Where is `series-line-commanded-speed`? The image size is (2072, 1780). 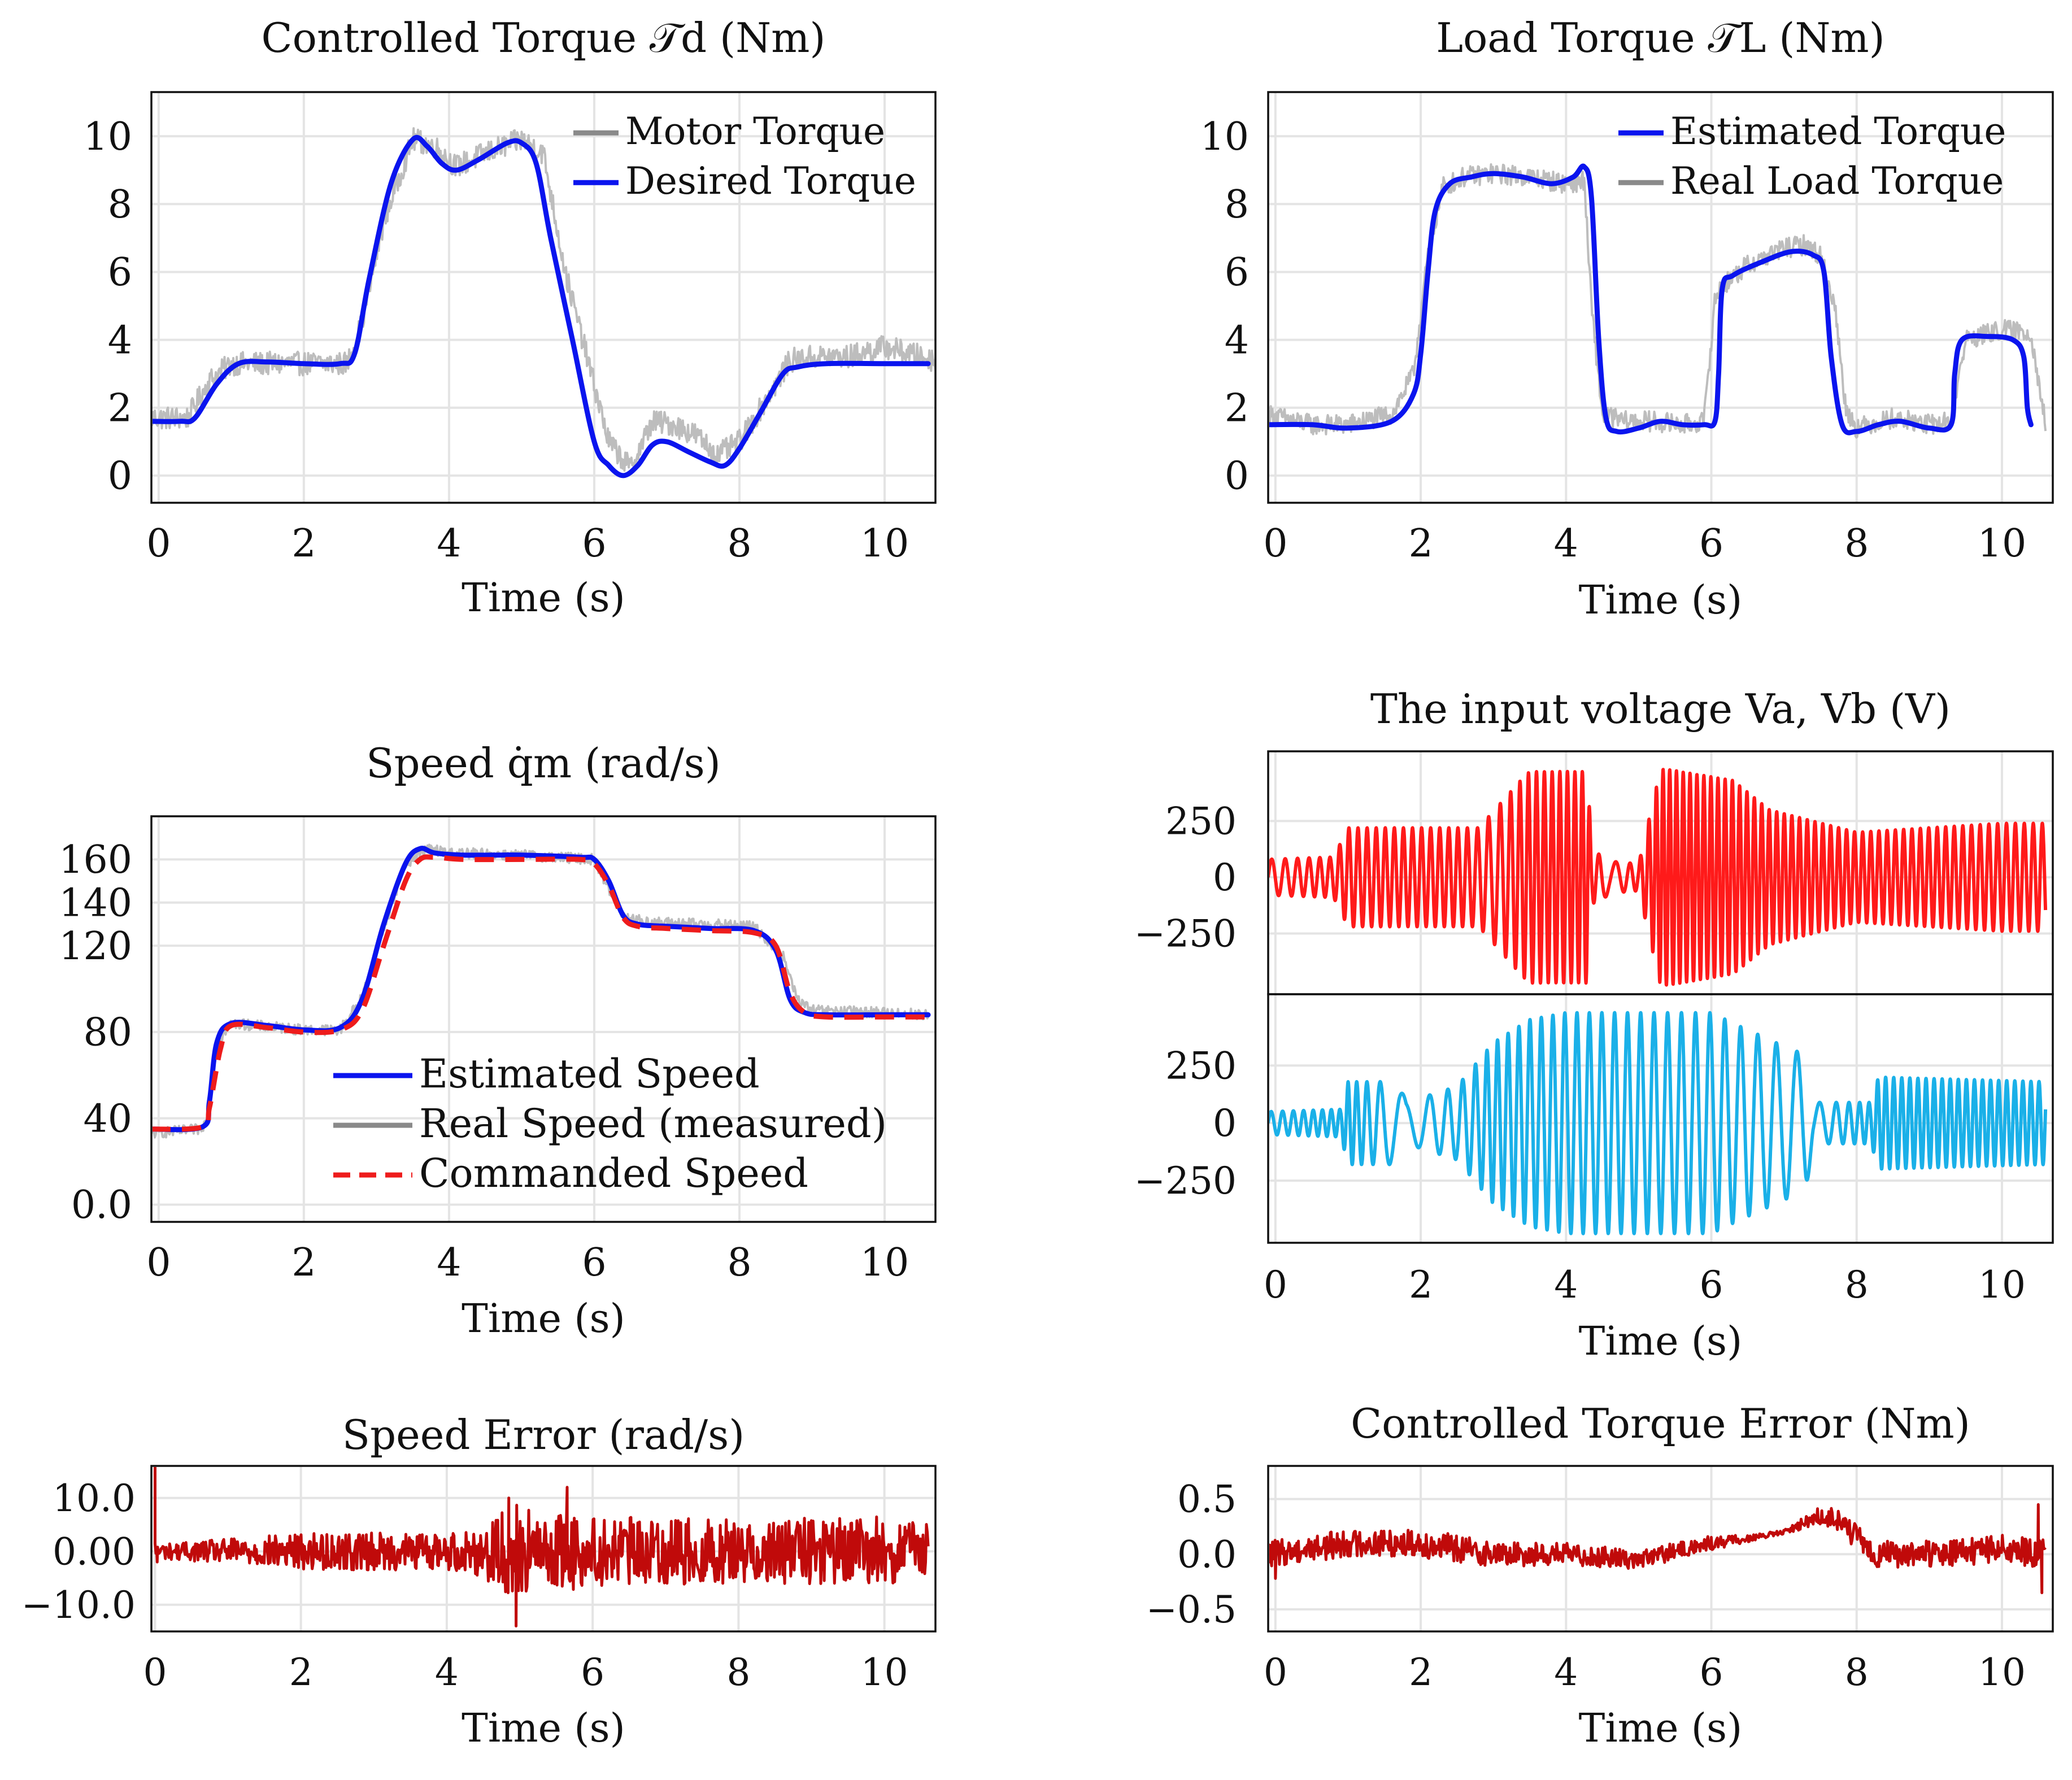 series-line-commanded-speed is located at coordinates (541, 993).